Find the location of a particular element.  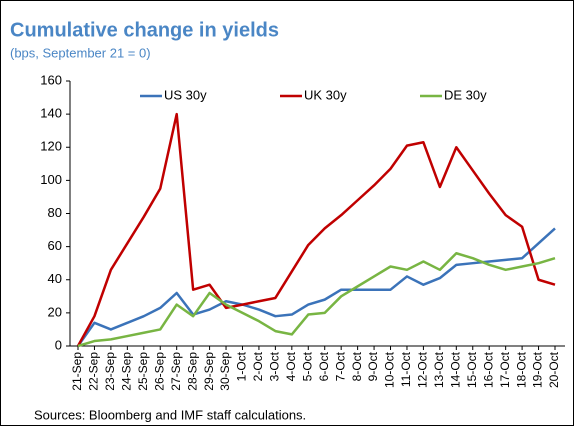

x-tick-label: 26-Sep is located at coordinates (159, 371).